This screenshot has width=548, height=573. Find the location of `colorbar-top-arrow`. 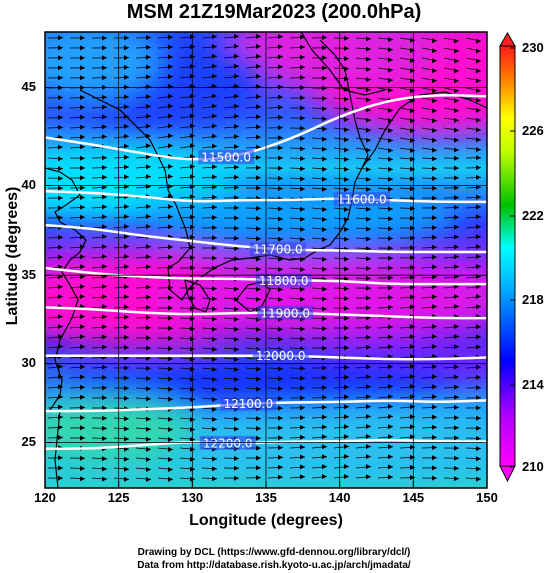

colorbar-top-arrow is located at coordinates (507, 39).